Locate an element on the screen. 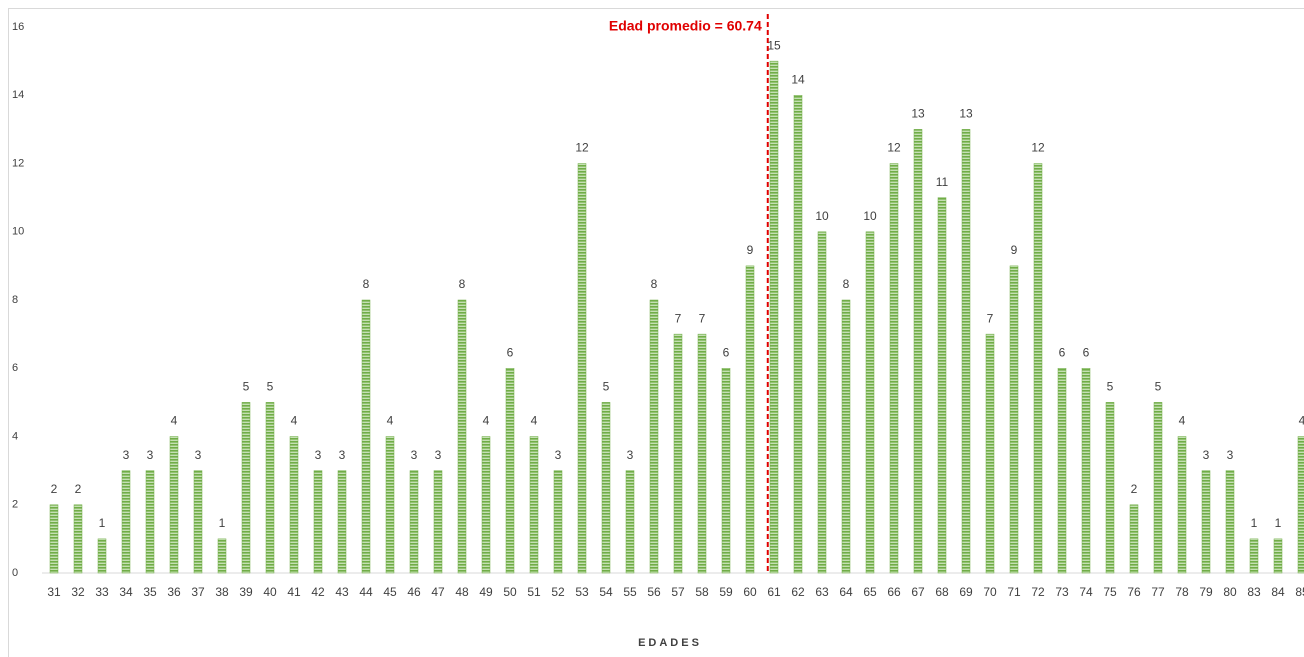 This screenshot has width=1304, height=657. x-tick-label: 70 is located at coordinates (990, 592).